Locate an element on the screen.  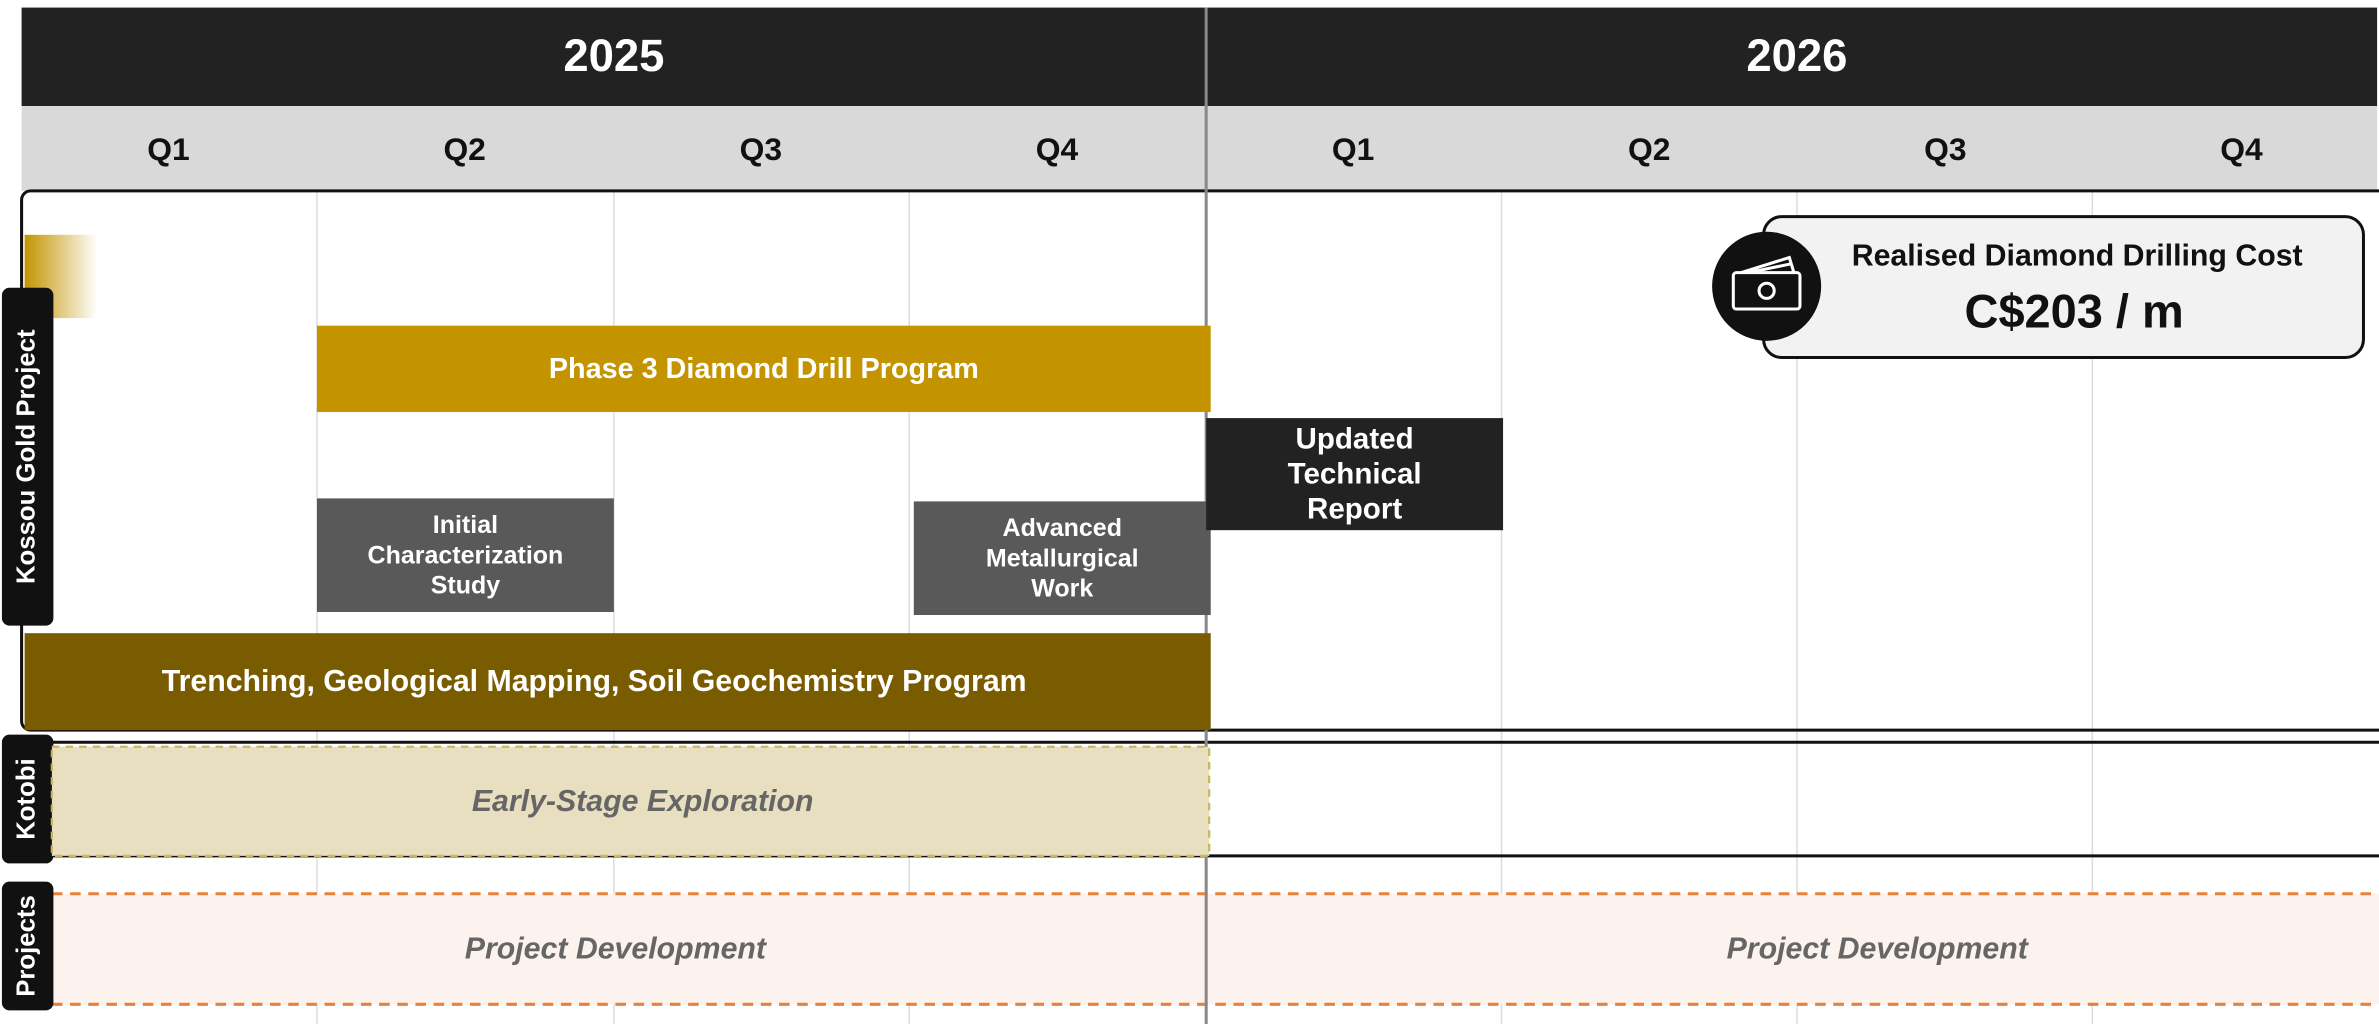
callout: Realised Diamond Drilling Cost C$203 / m is located at coordinates (2038, 287).